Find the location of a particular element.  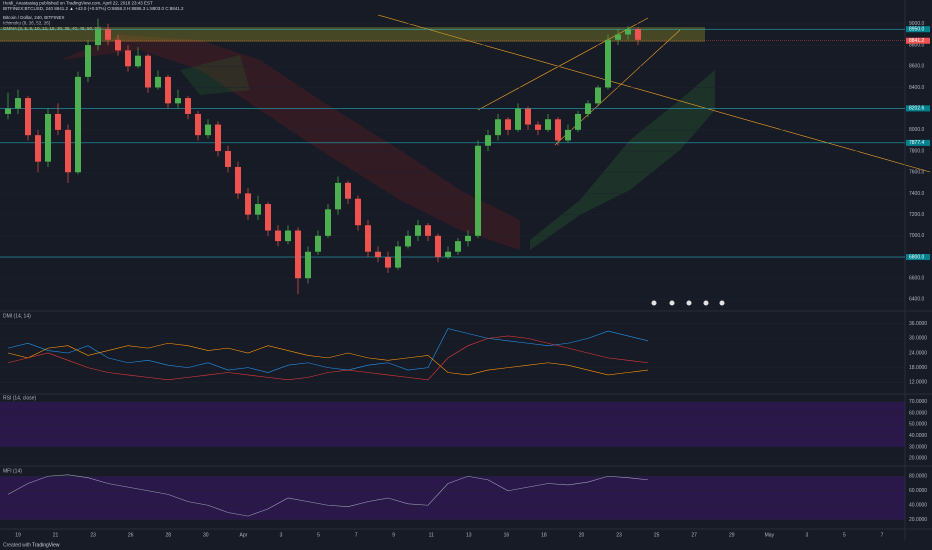

y-tick-label: 8600.0 is located at coordinates (917, 67).